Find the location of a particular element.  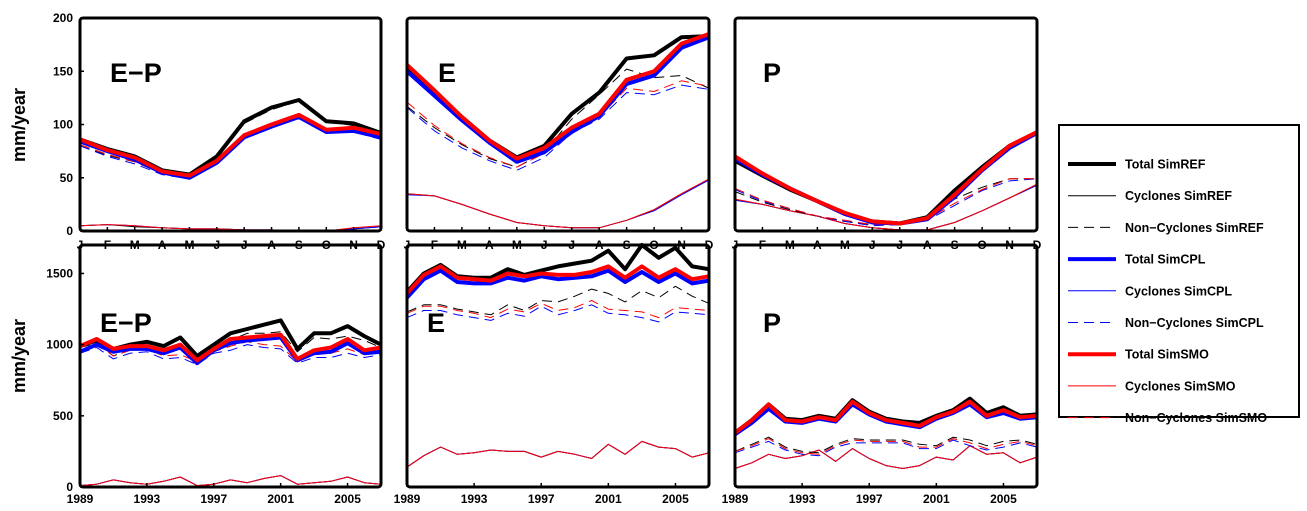

legend-label: Non−Cyclones SimSMO is located at coordinates (1196, 418).